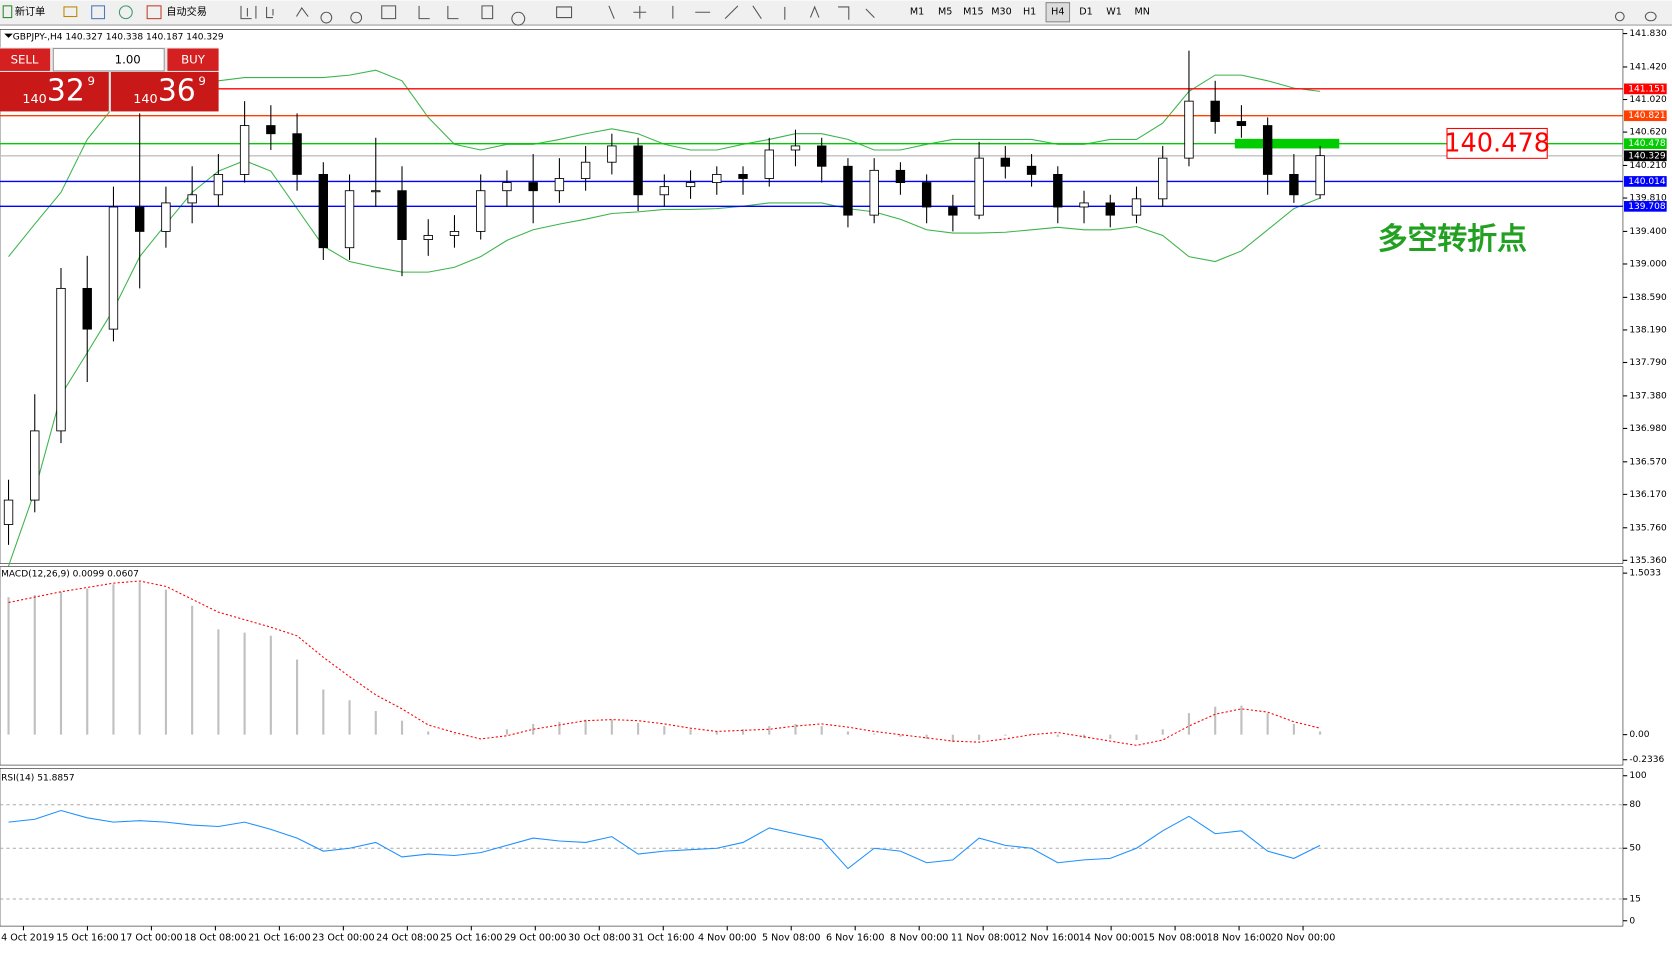 The width and height of the screenshot is (1672, 953). Describe the element at coordinates (1648, 34) in the screenshot. I see `y-tick-label: 141.830` at that location.